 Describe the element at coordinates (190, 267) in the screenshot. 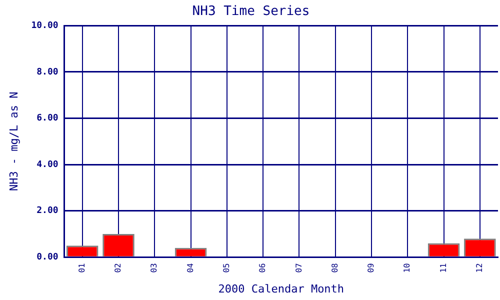

I see `x-tick-label: 04` at that location.